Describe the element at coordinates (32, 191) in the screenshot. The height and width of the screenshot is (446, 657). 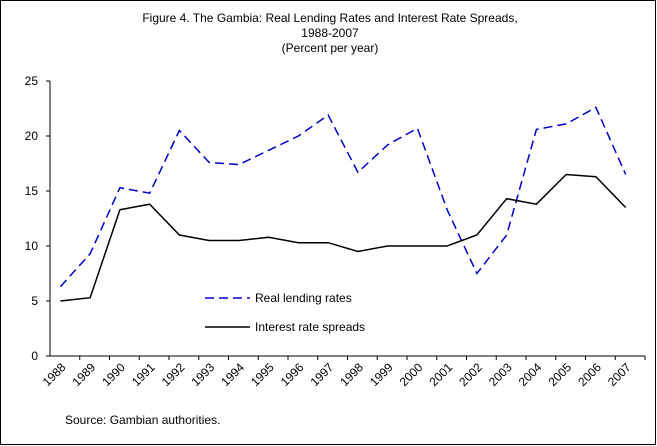
I see `y-tick-label: 15` at that location.